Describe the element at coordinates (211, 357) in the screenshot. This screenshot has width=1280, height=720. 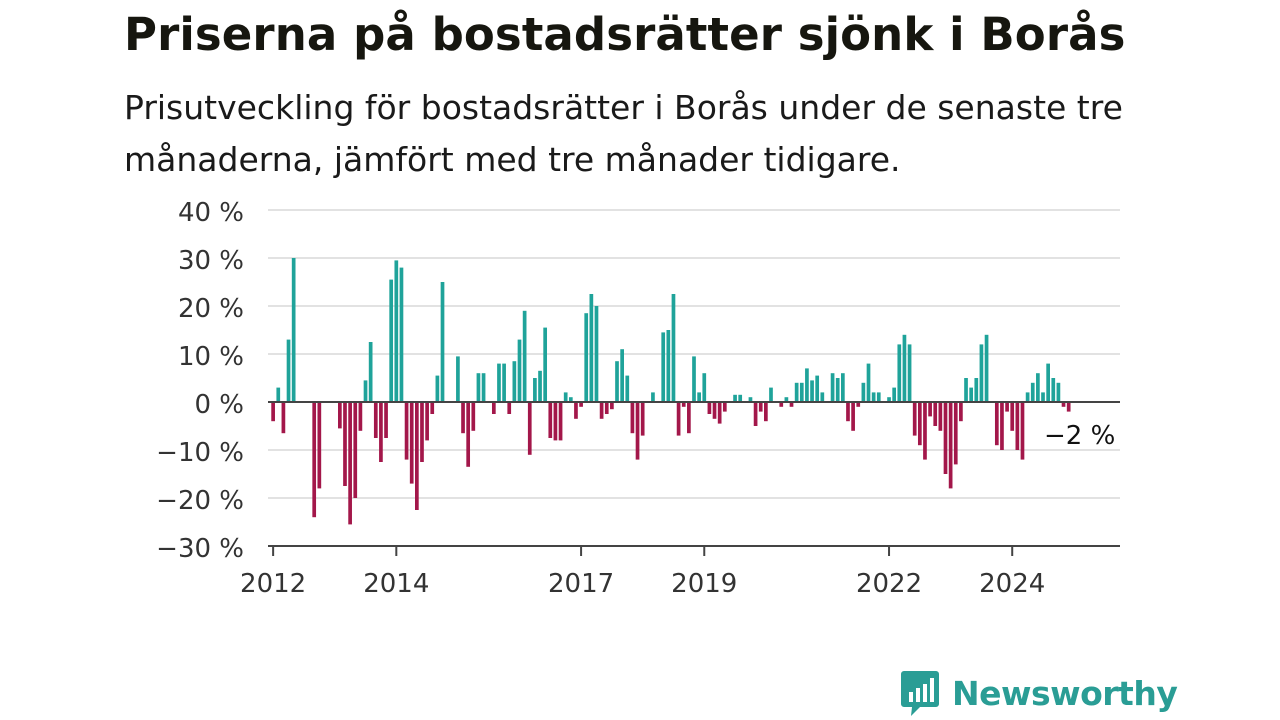
I see `y-tick-label: 10 %` at that location.